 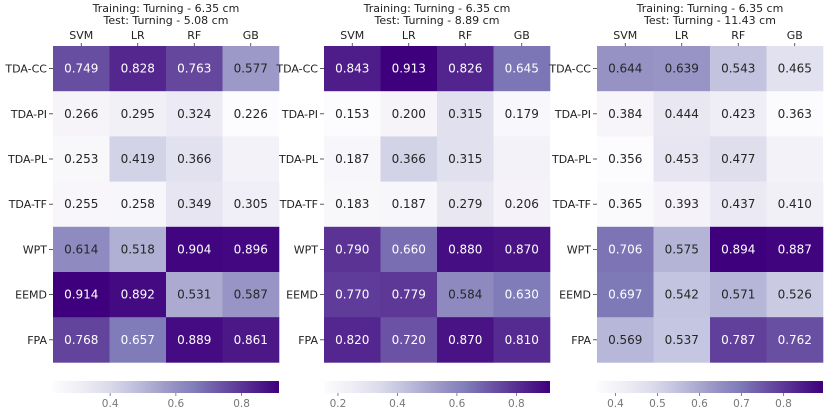 What do you see at coordinates (352, 295) in the screenshot?
I see `cell-value-label: 0.770` at bounding box center [352, 295].